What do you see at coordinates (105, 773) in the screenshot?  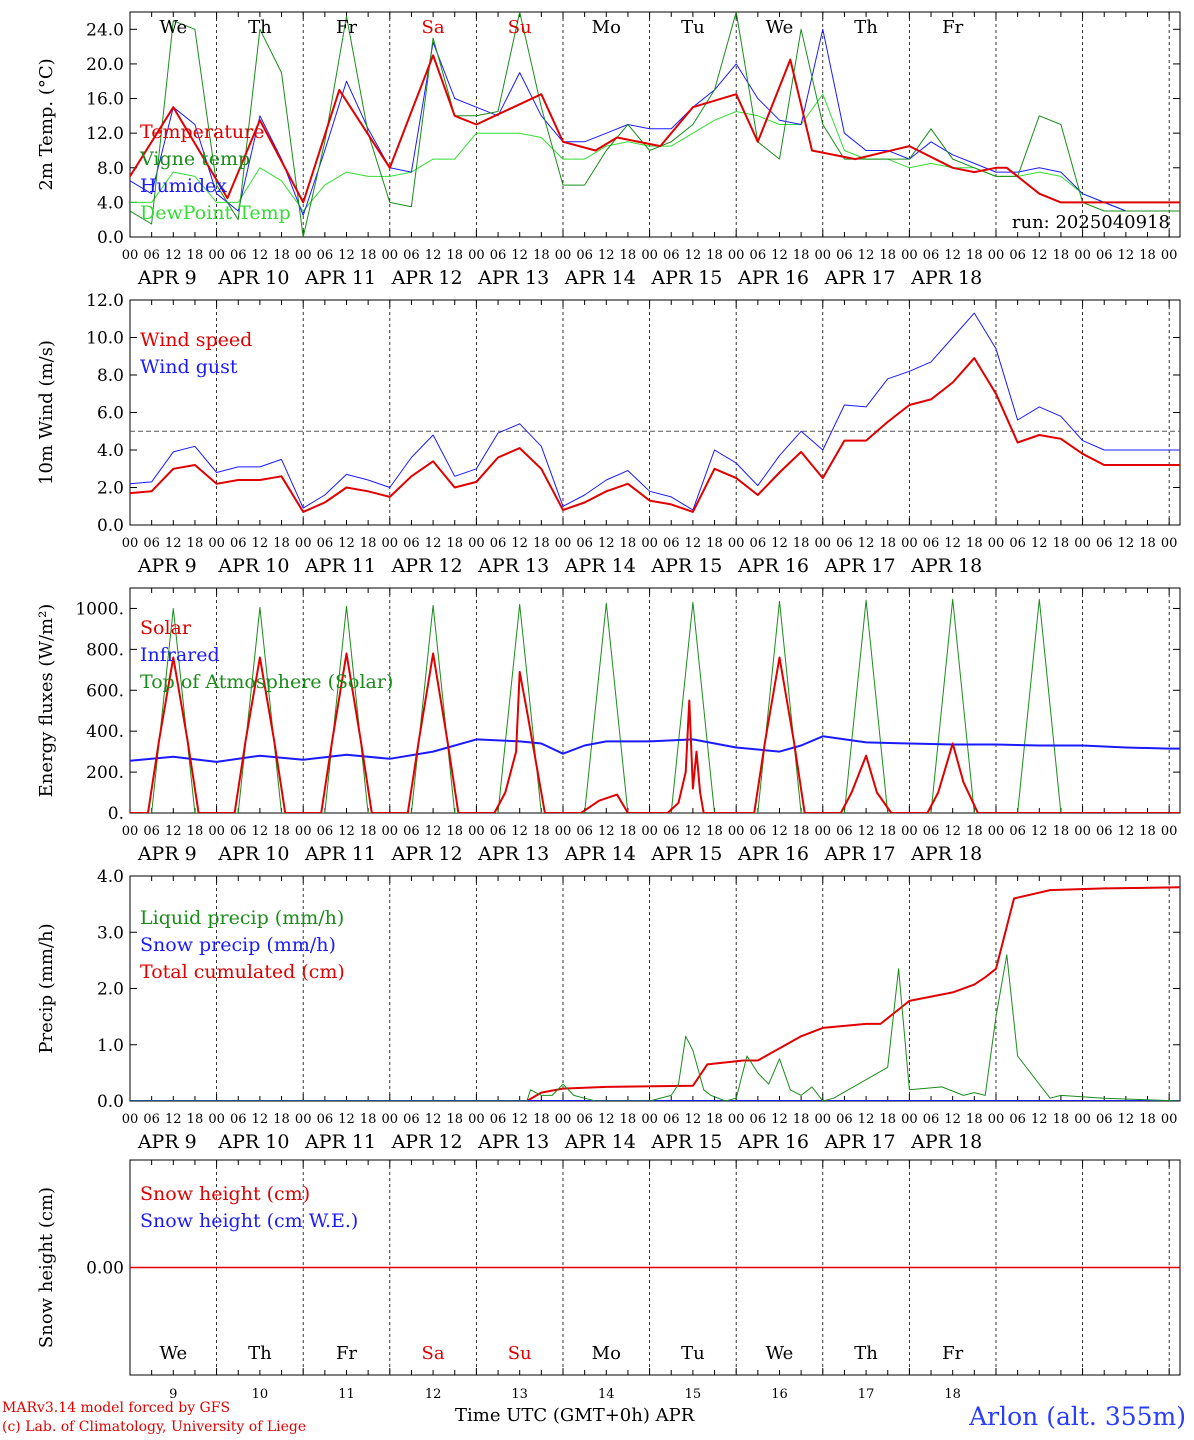 I see `y-tick-label: 200.` at bounding box center [105, 773].